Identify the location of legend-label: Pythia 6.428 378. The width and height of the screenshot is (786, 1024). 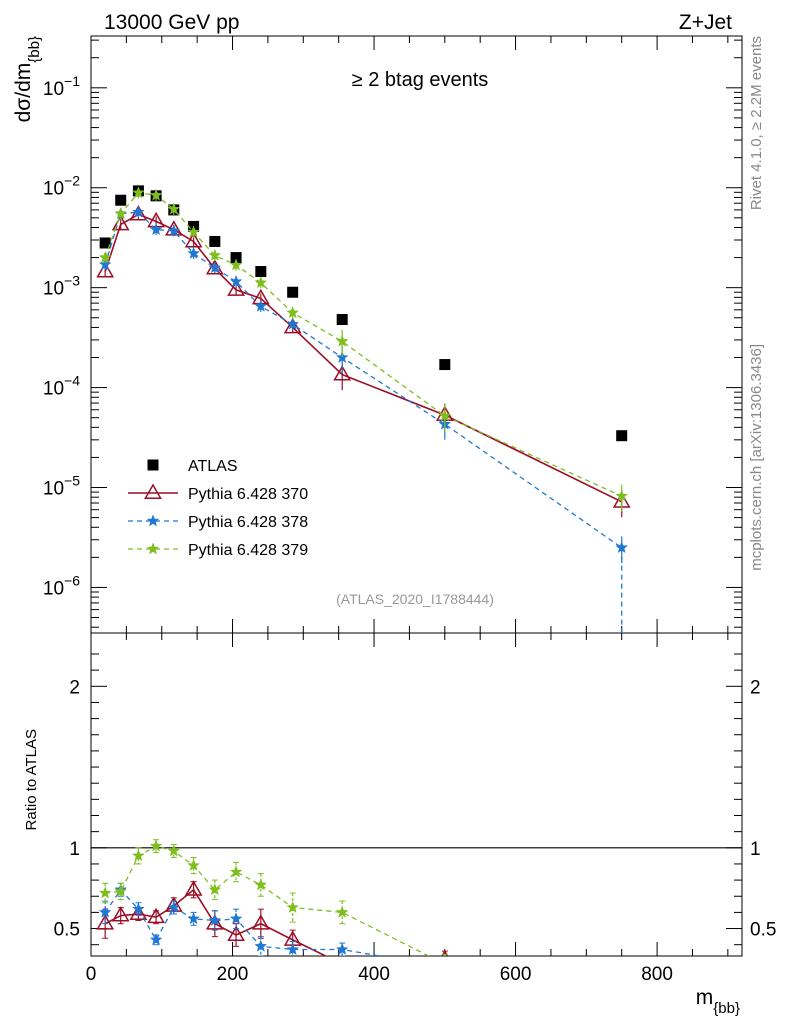
(248, 522).